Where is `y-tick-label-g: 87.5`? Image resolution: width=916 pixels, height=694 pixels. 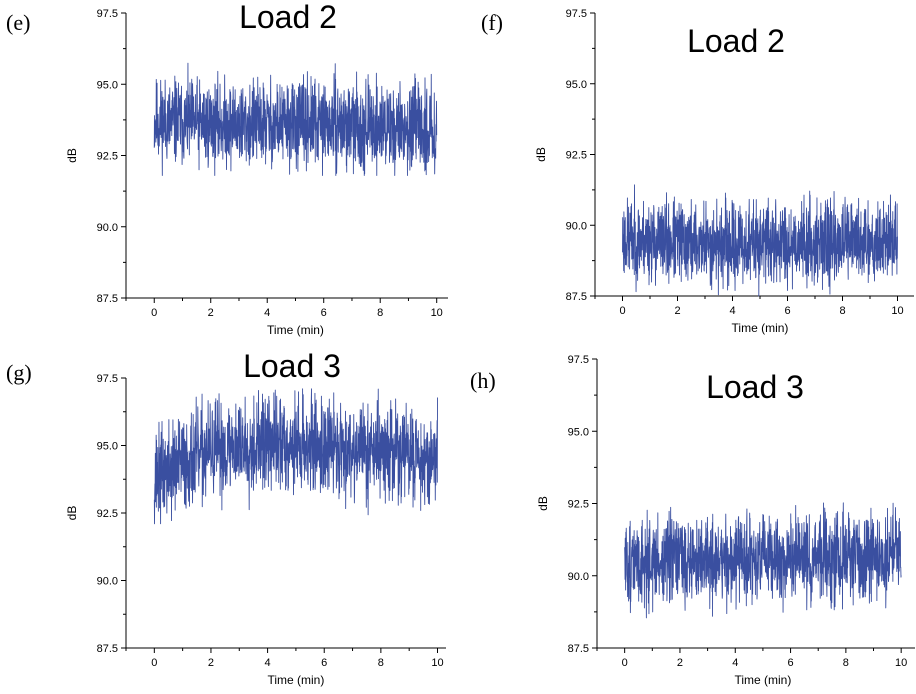
y-tick-label-g: 87.5 is located at coordinates (107, 649).